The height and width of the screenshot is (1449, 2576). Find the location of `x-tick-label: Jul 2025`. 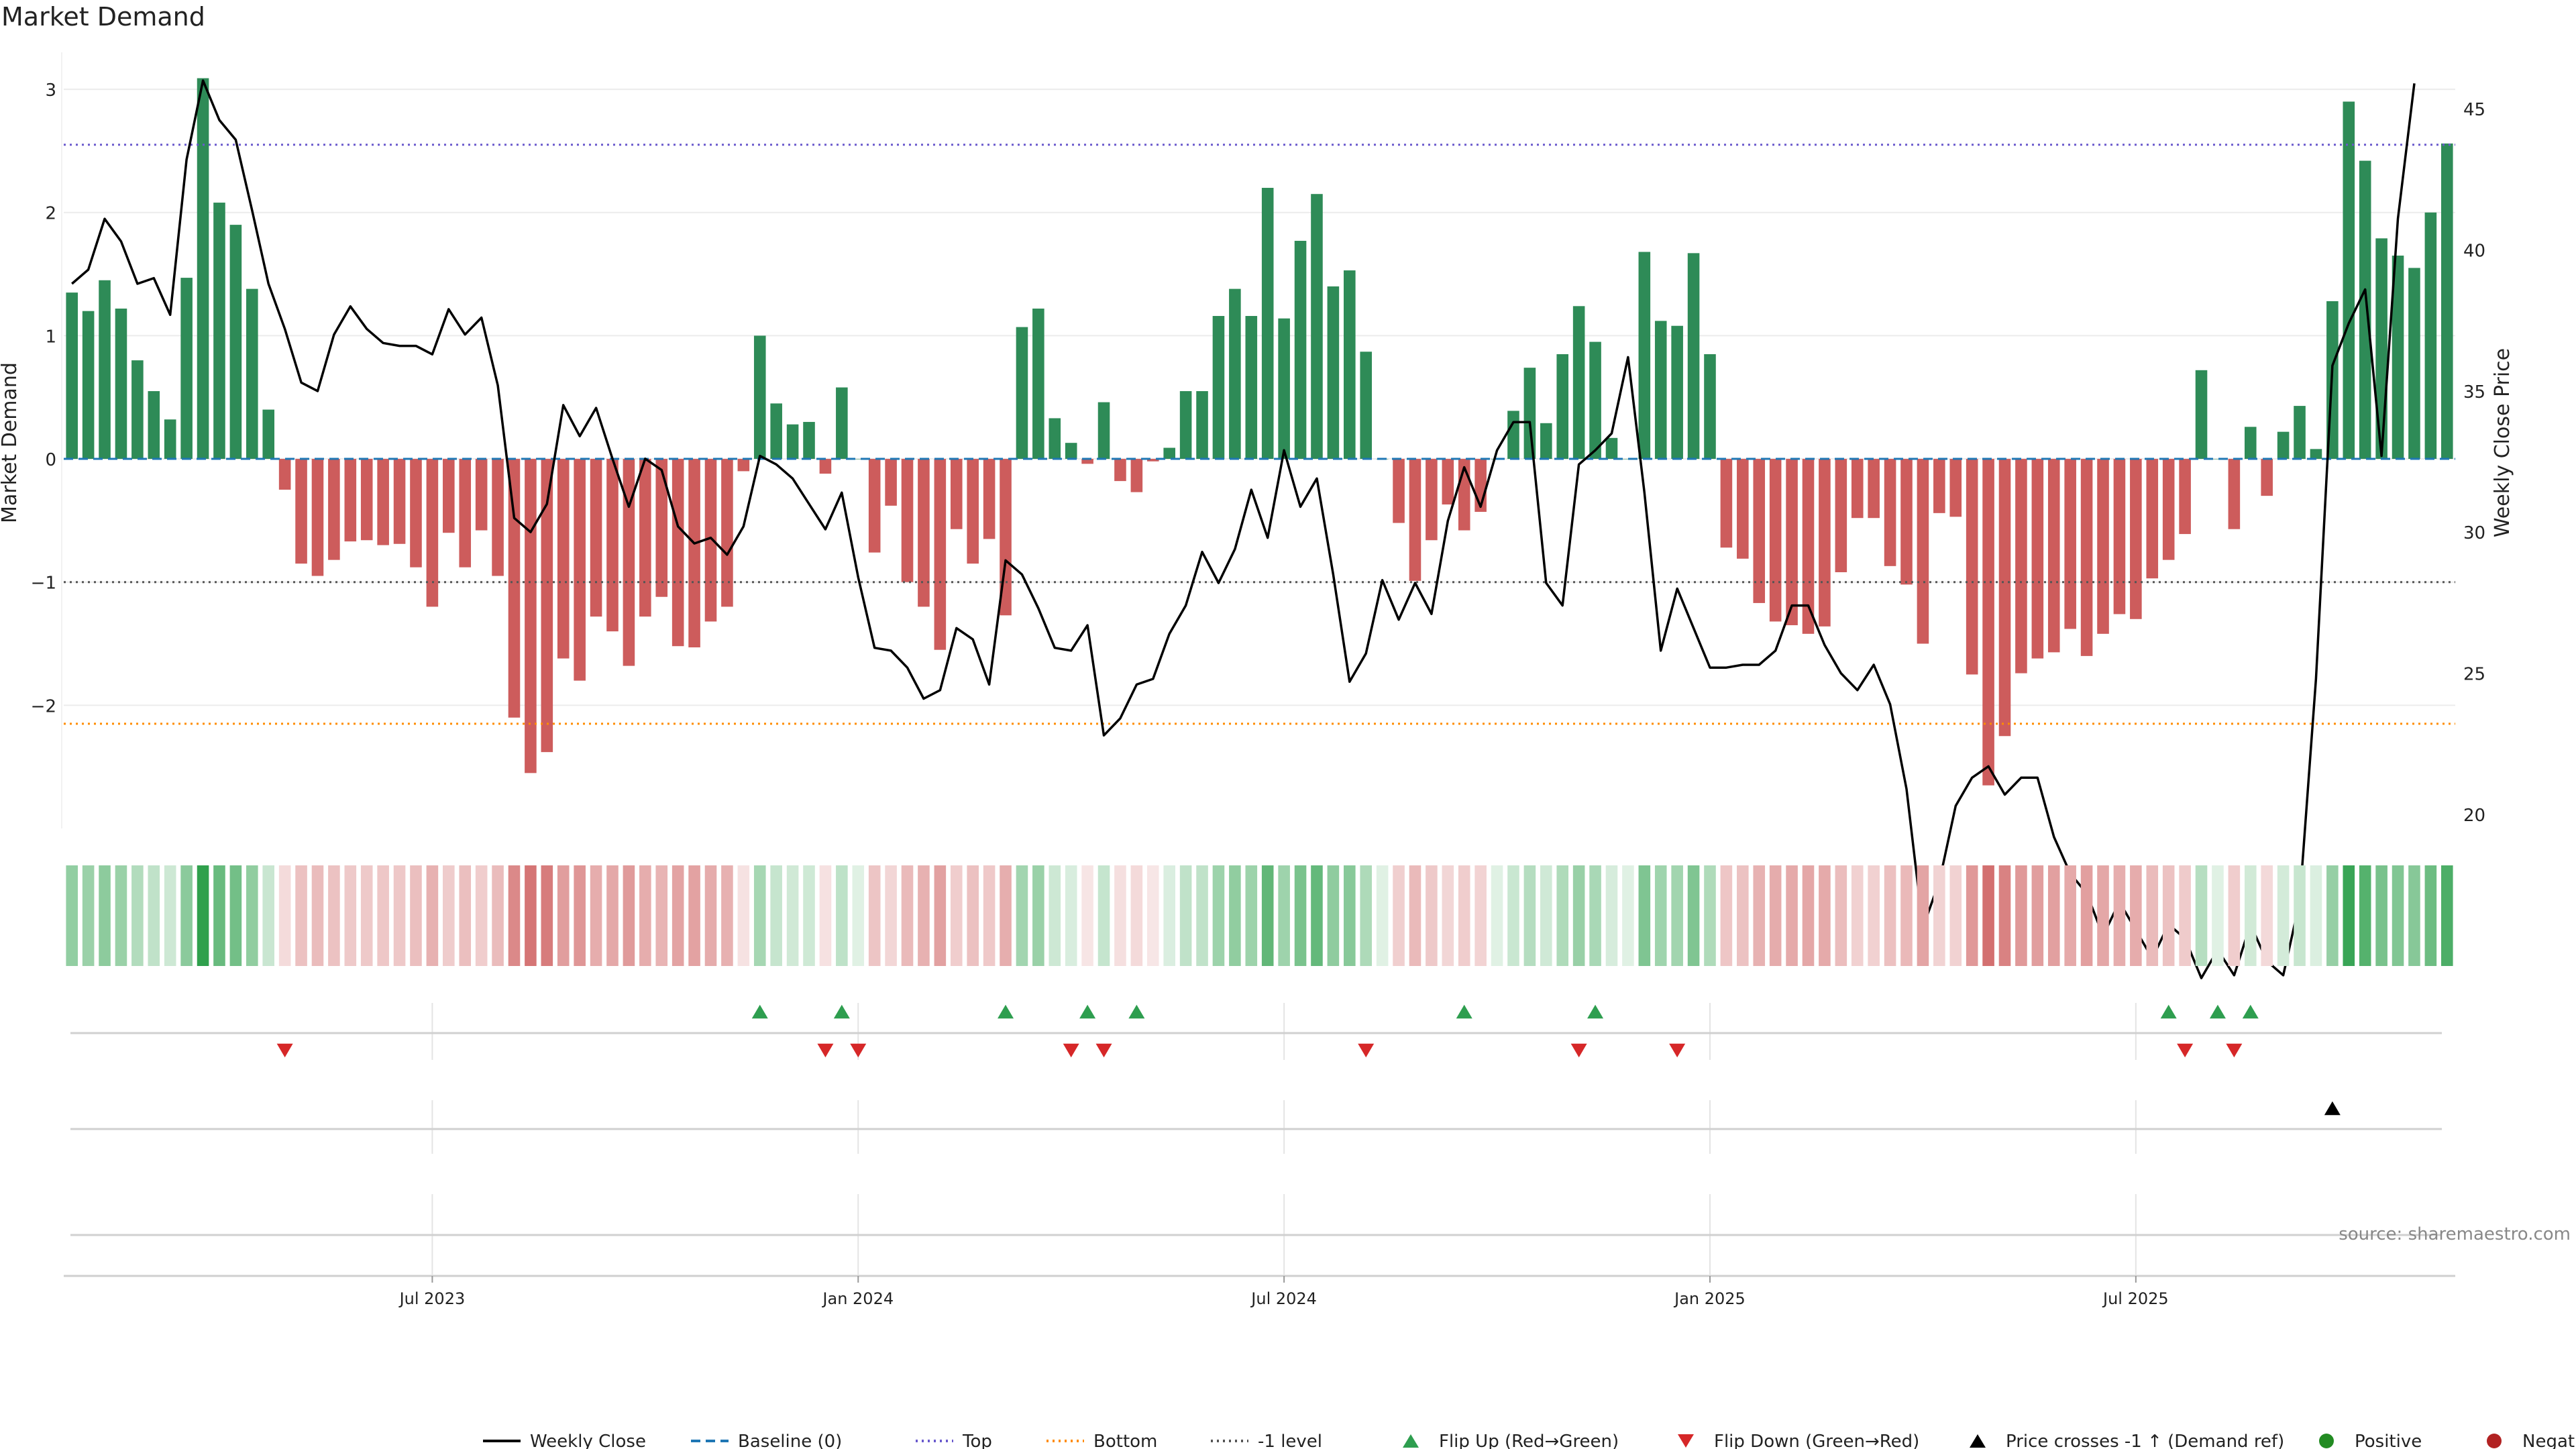

x-tick-label: Jul 2025 is located at coordinates (2135, 1298).